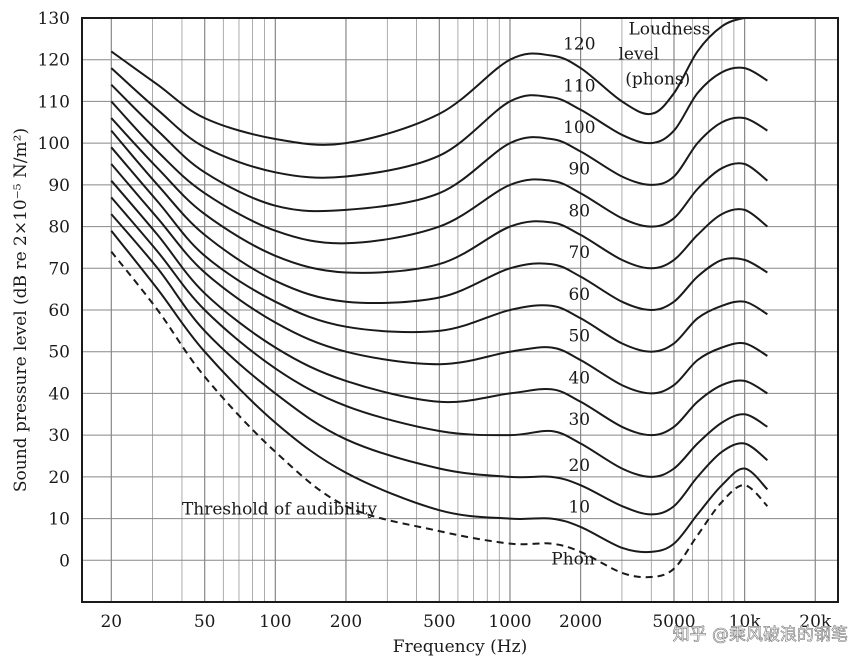 The width and height of the screenshot is (865, 667). Describe the element at coordinates (465, 622) in the screenshot. I see `x-tick-labels: 20 50 100 200 500 1000 2000 5000 10k 20k` at that location.